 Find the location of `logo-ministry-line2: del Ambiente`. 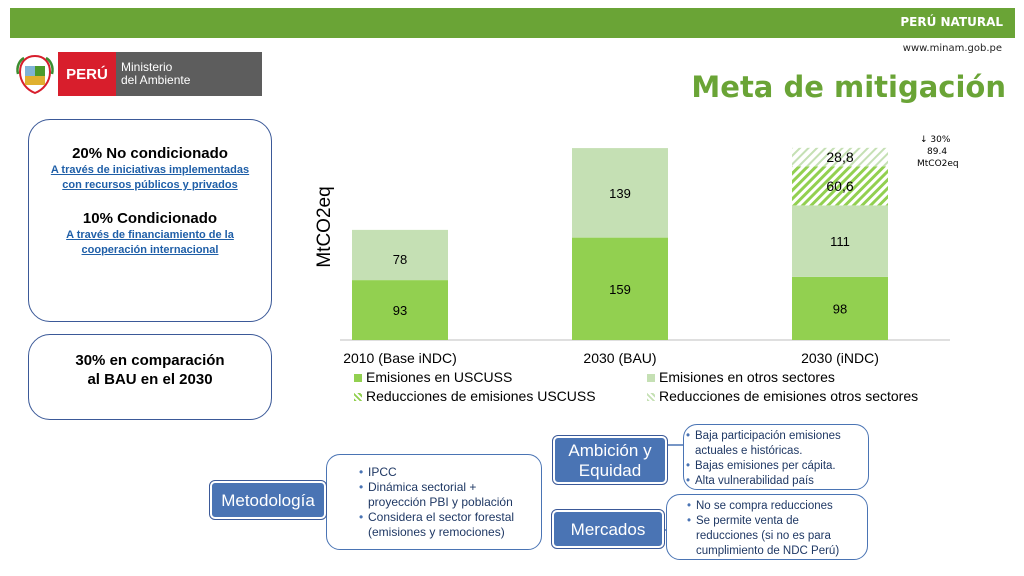

logo-ministry-line2: del Ambiente is located at coordinates (156, 80).